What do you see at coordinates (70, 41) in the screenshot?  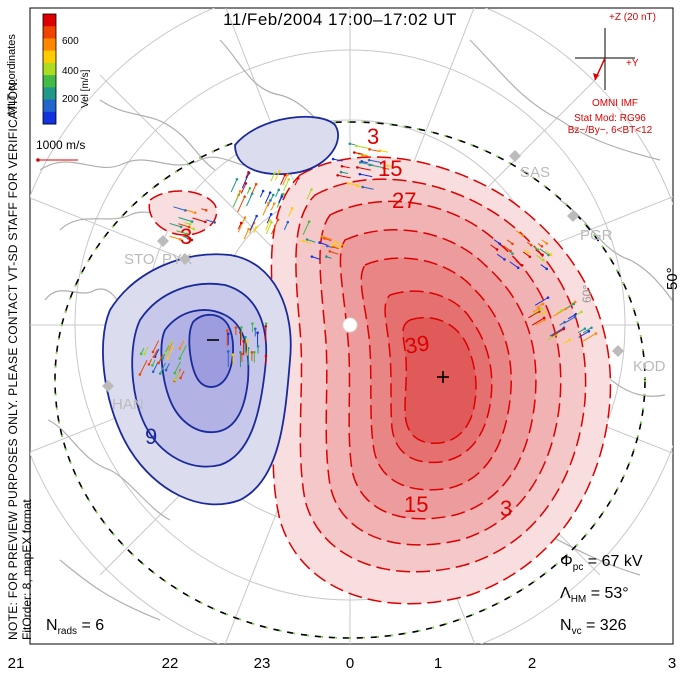 I see `colorbar-tick-600: 600` at bounding box center [70, 41].